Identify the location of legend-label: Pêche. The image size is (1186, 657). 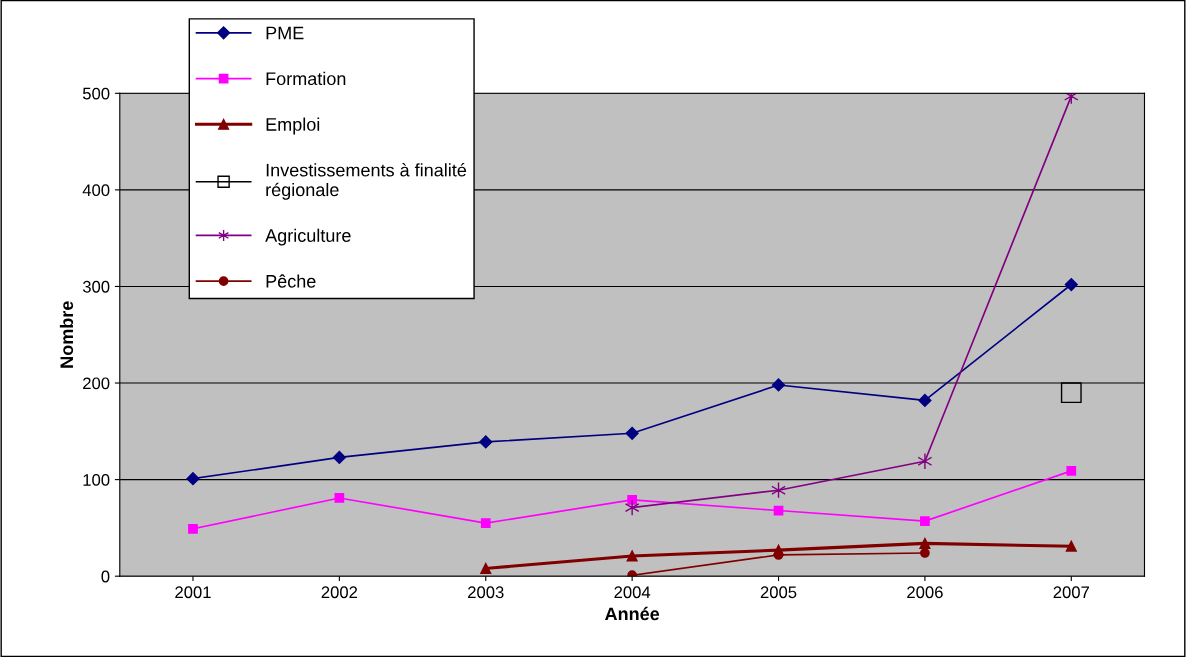
(291, 281).